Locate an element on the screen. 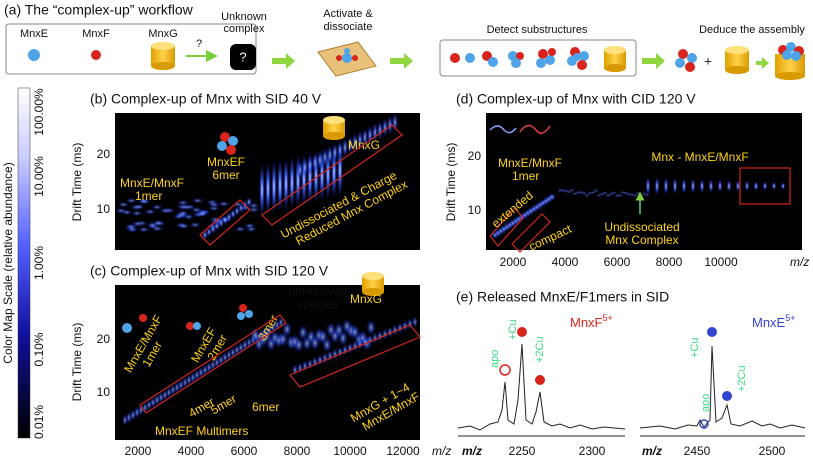 The height and width of the screenshot is (464, 813). x-axis-label: m/z is located at coordinates (441, 451).